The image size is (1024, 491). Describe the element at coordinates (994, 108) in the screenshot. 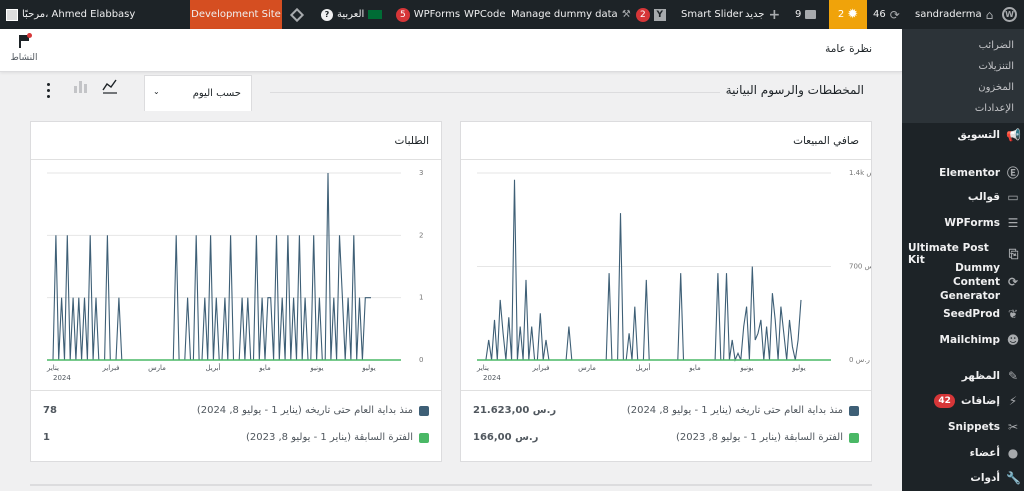

I see `submenu-settings: الإعدادات` at that location.